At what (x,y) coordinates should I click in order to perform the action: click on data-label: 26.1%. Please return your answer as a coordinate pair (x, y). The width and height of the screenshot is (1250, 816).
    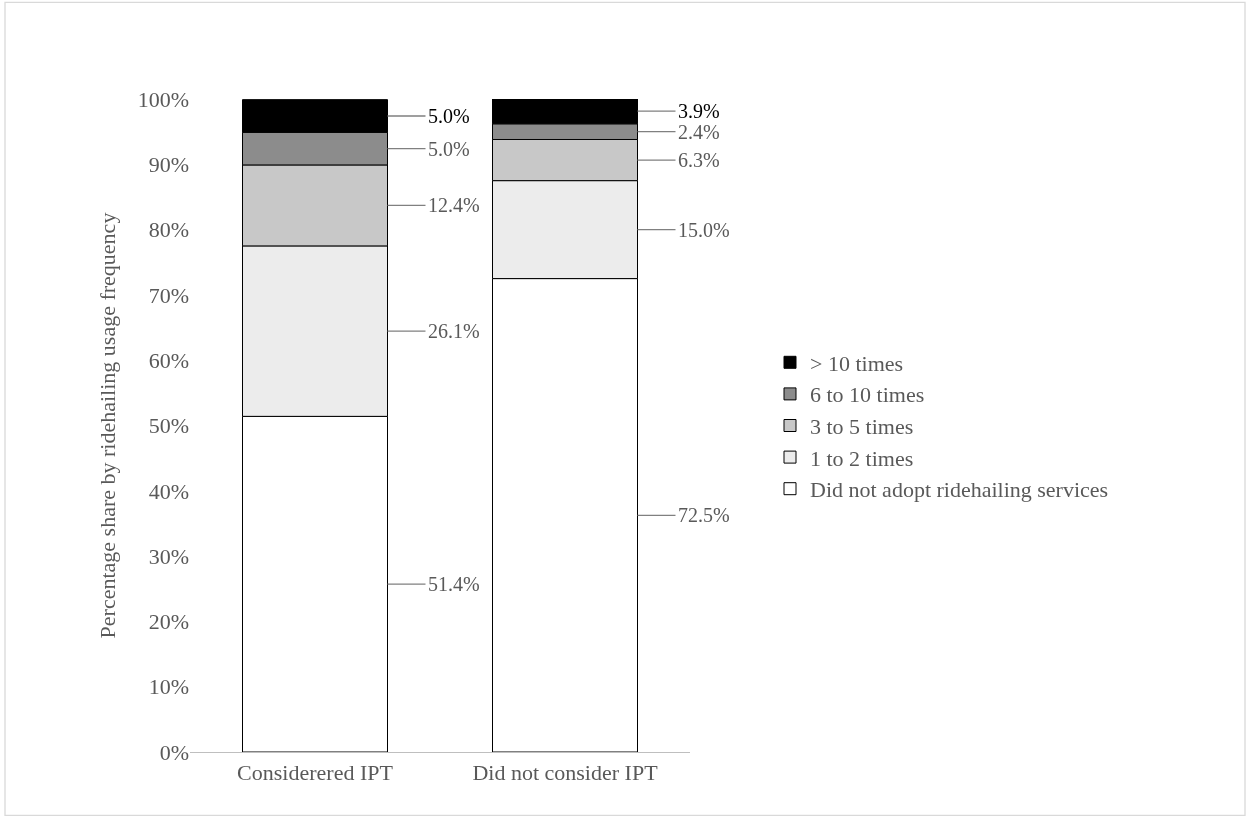
    Looking at the image, I should click on (454, 331).